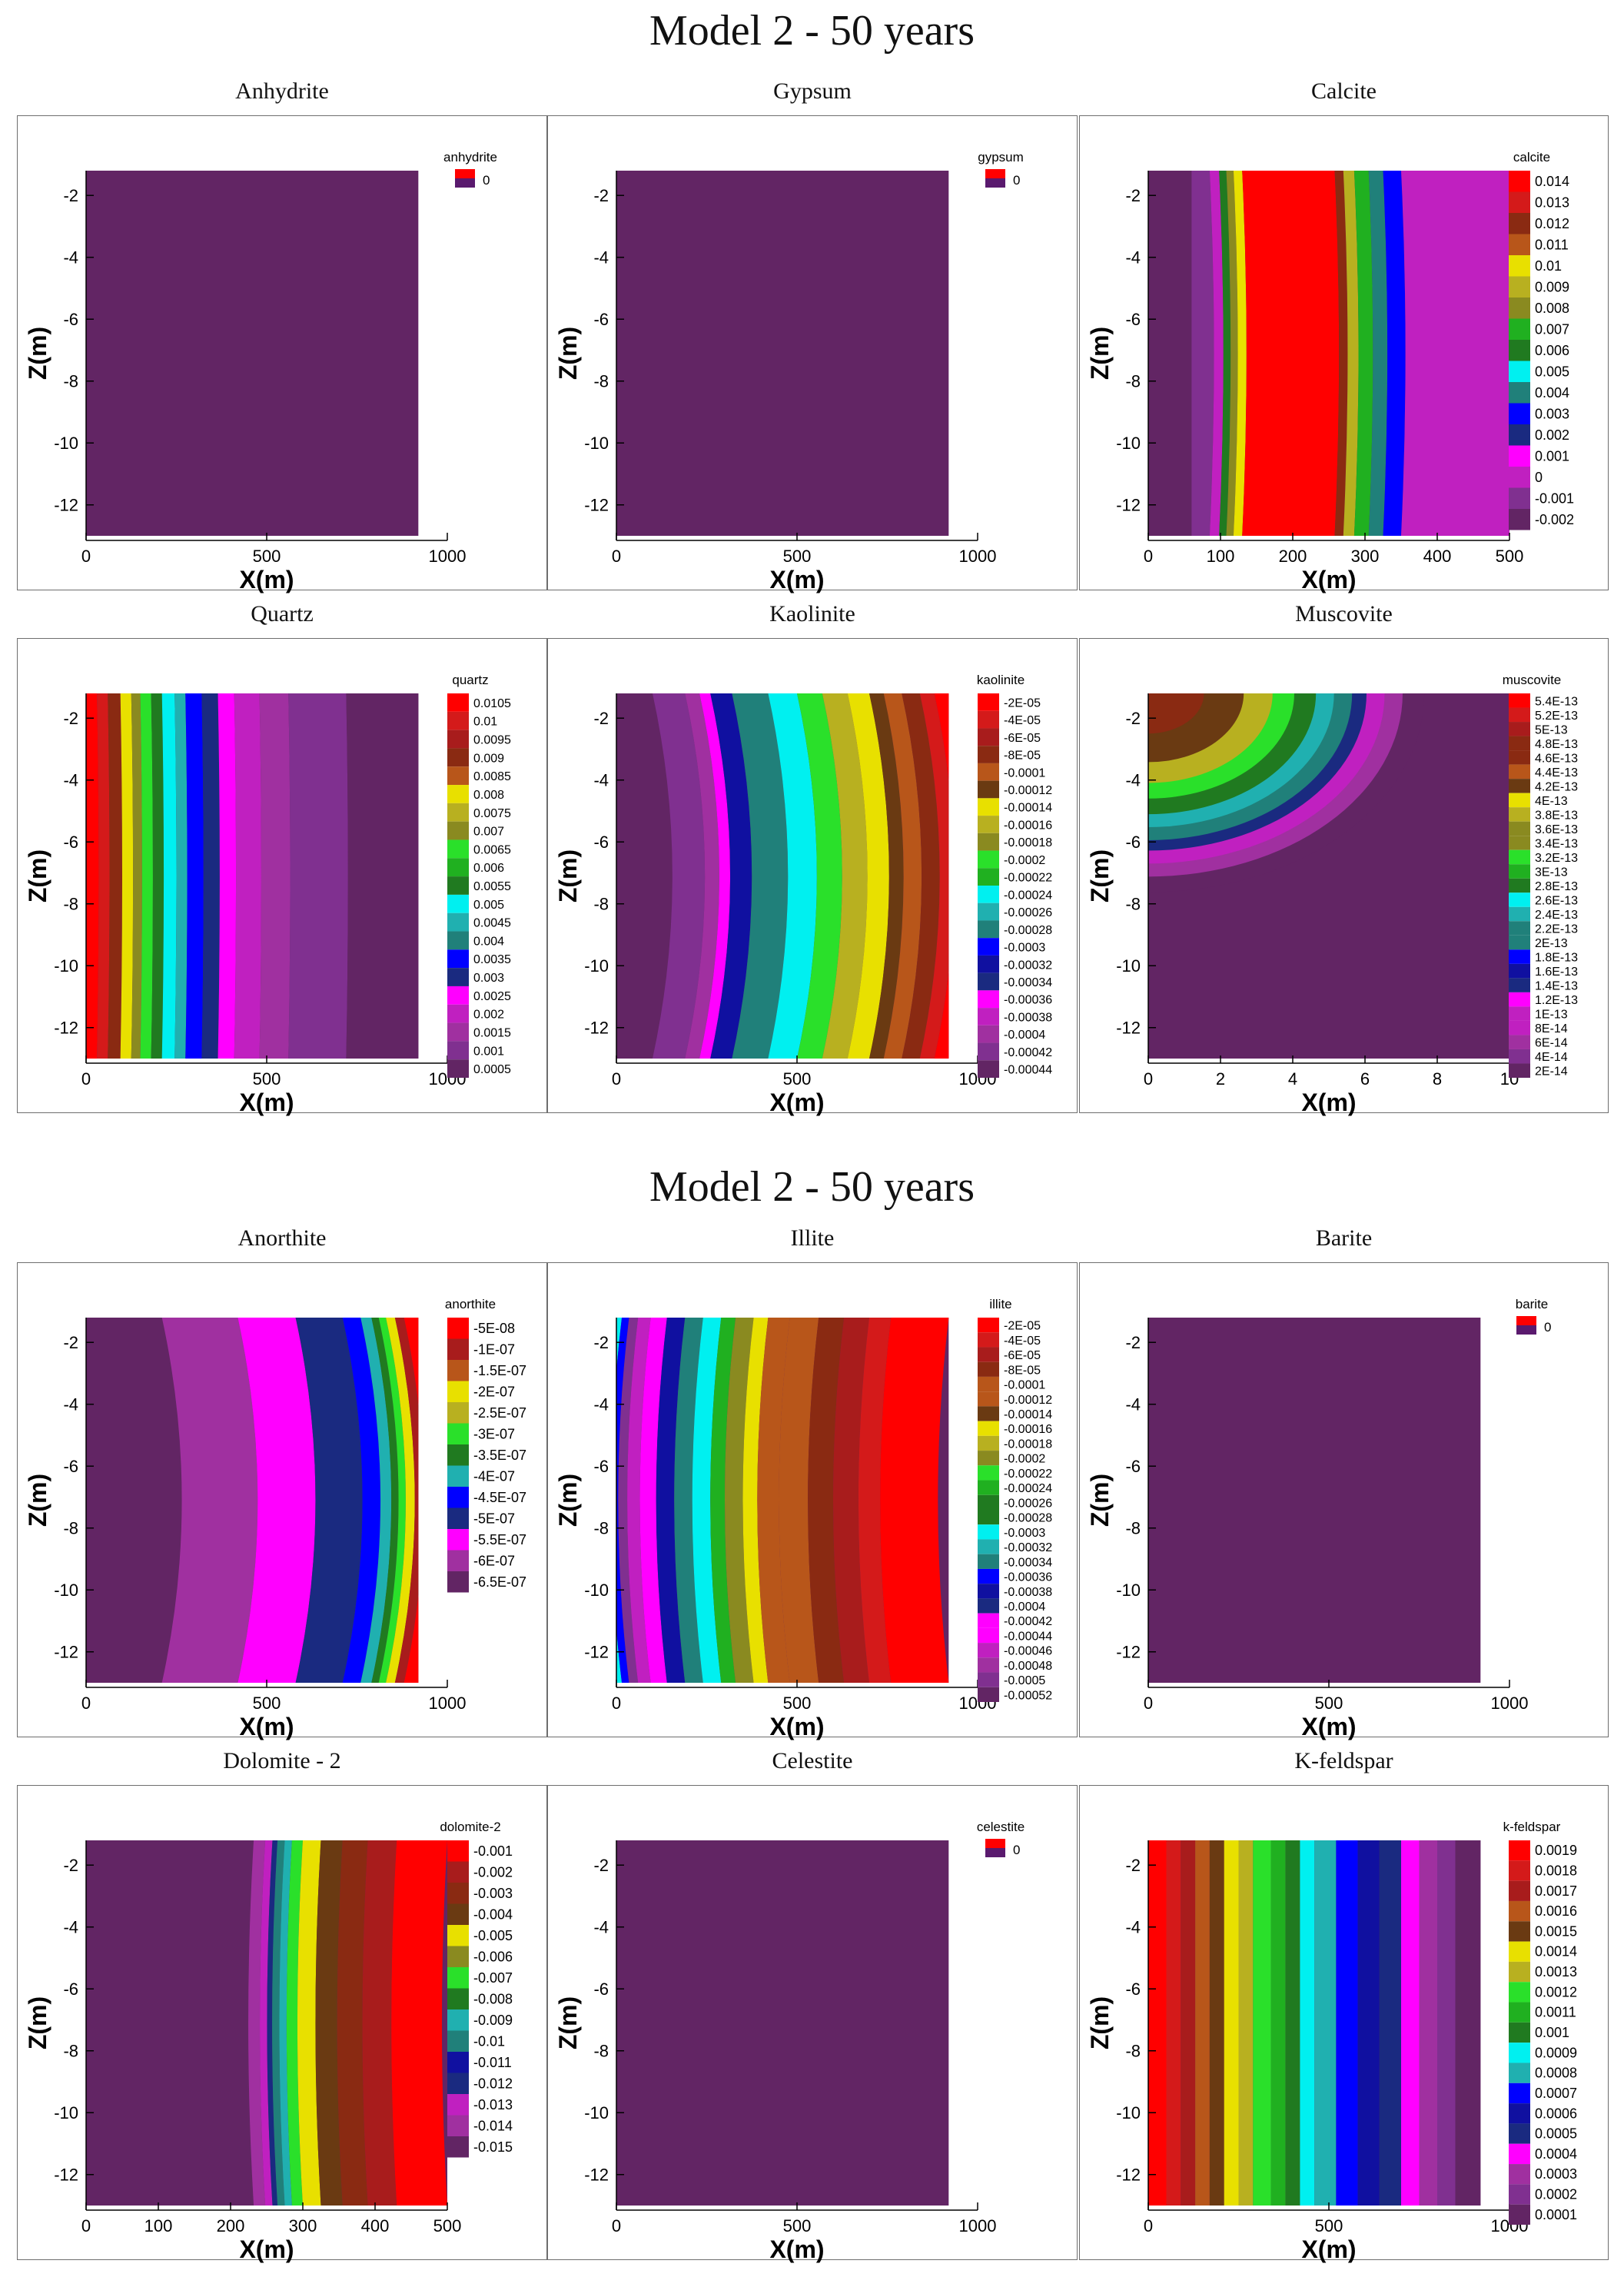 This screenshot has height=2277, width=1624. I want to click on legend-title: quartz, so click(470, 680).